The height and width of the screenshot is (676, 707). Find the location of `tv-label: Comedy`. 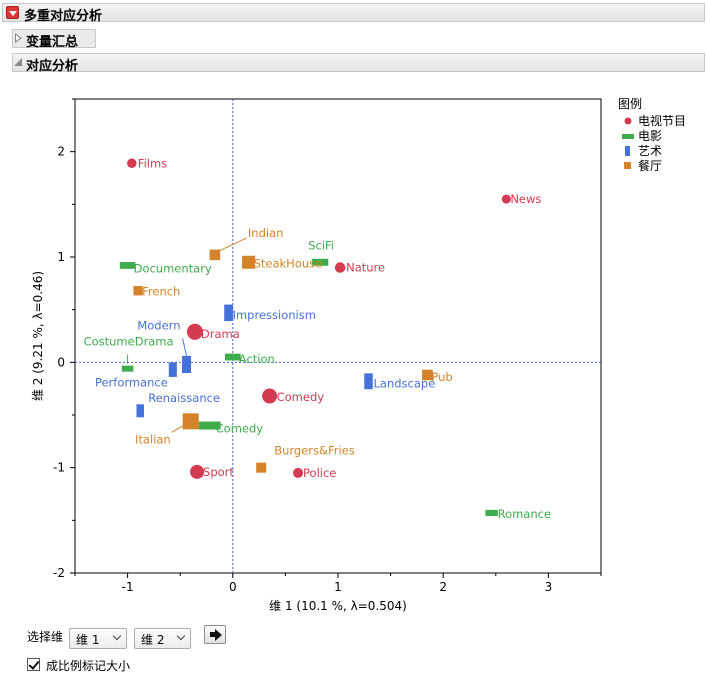

tv-label: Comedy is located at coordinates (301, 397).